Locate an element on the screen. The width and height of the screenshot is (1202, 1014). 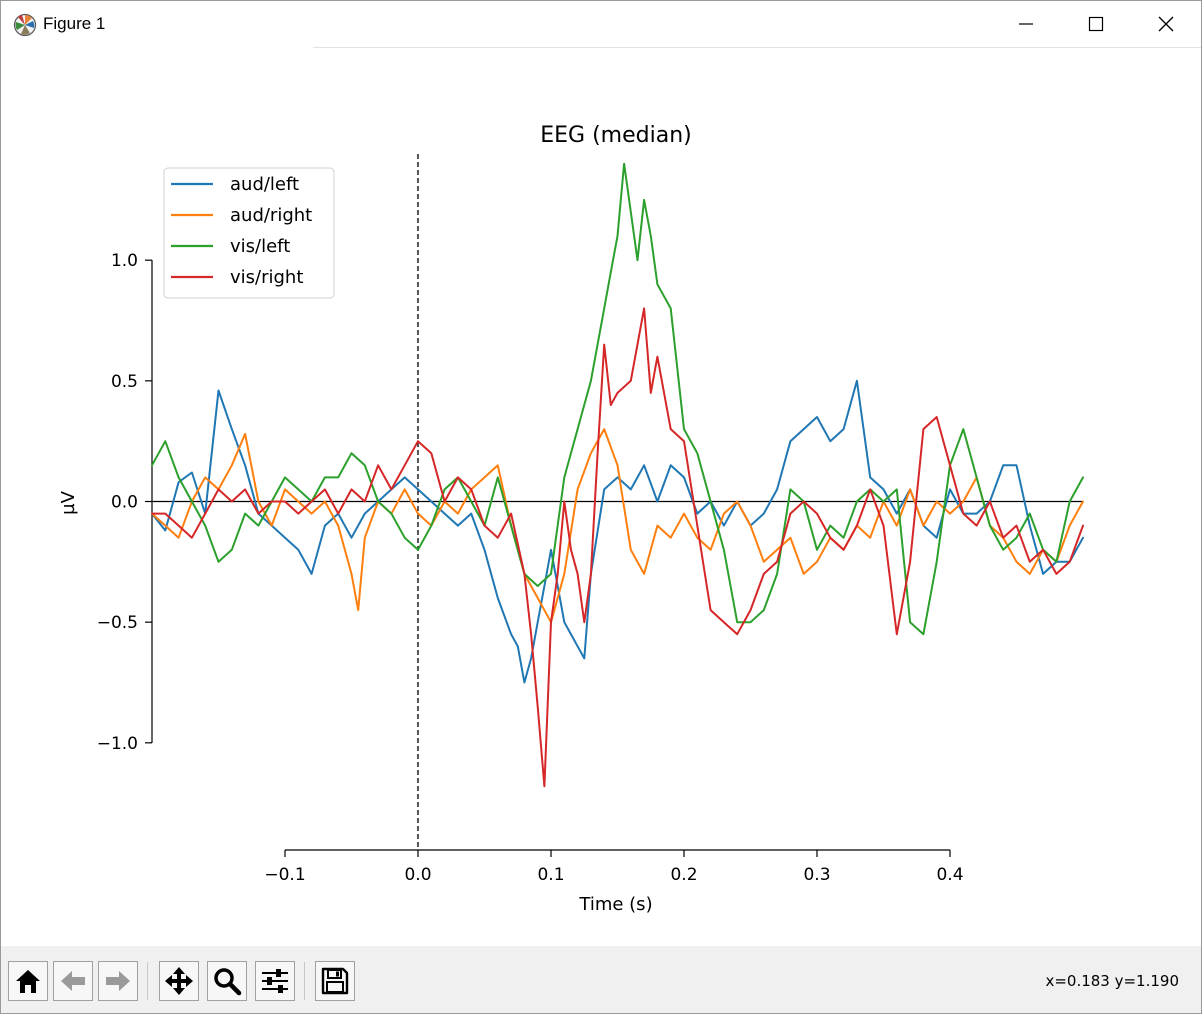
close-button is located at coordinates (1166, 24).